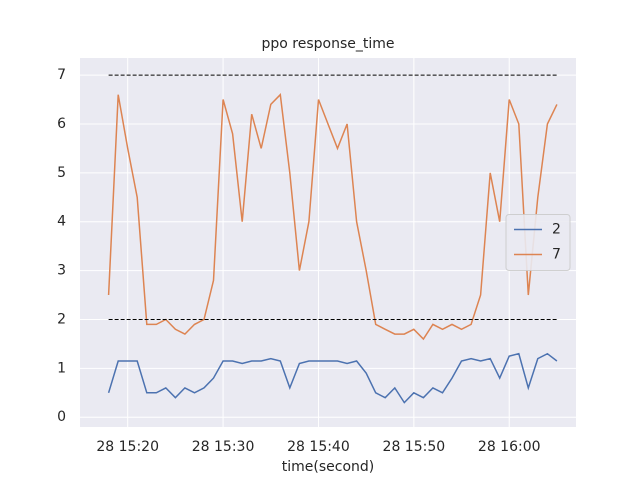 This screenshot has height=480, width=640. What do you see at coordinates (61, 368) in the screenshot?
I see `y-tick-label: 1` at bounding box center [61, 368].